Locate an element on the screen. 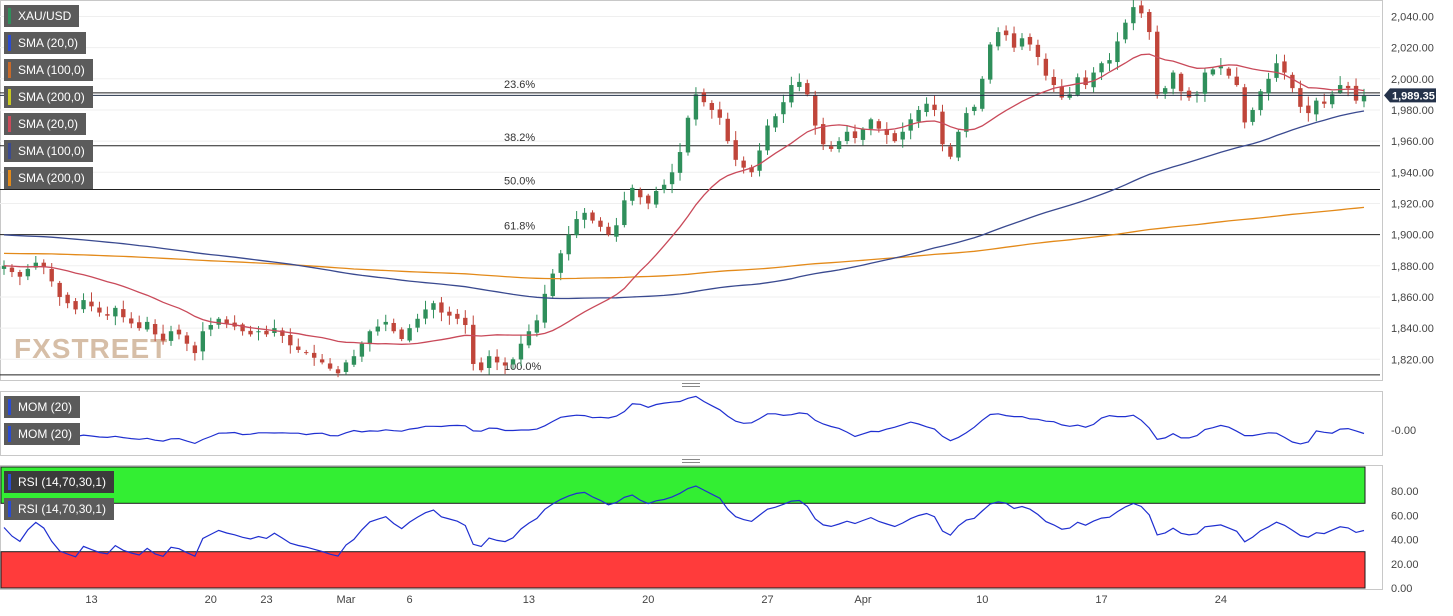 The width and height of the screenshot is (1453, 616). price-tick-label: 1,900.00 is located at coordinates (1412, 236).